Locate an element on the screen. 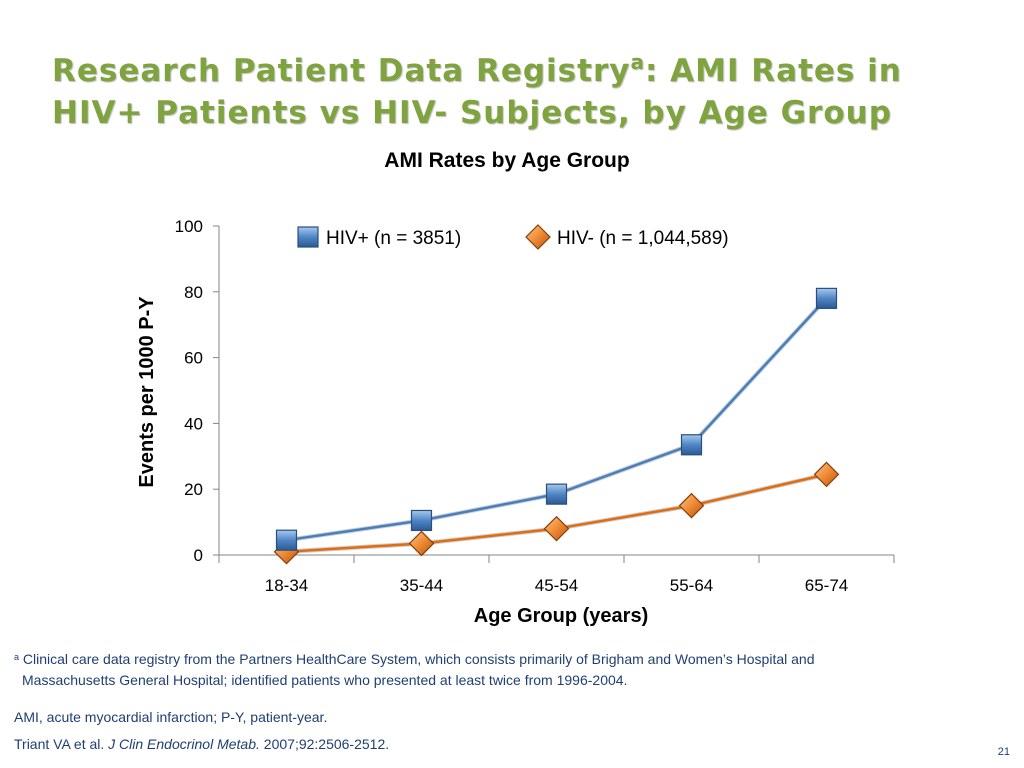 The image size is (1024, 768). y-tick-label: 20 is located at coordinates (193, 489).